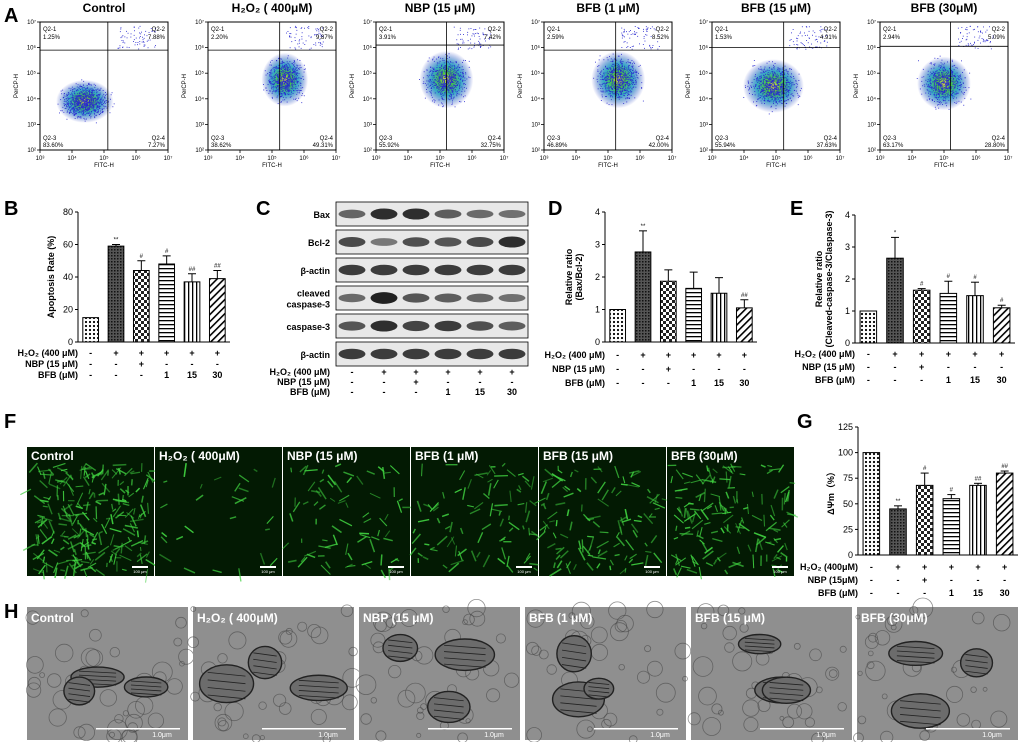  Describe the element at coordinates (491, 146) in the screenshot. I see `flow-quadrant-value: 32.75%` at that location.